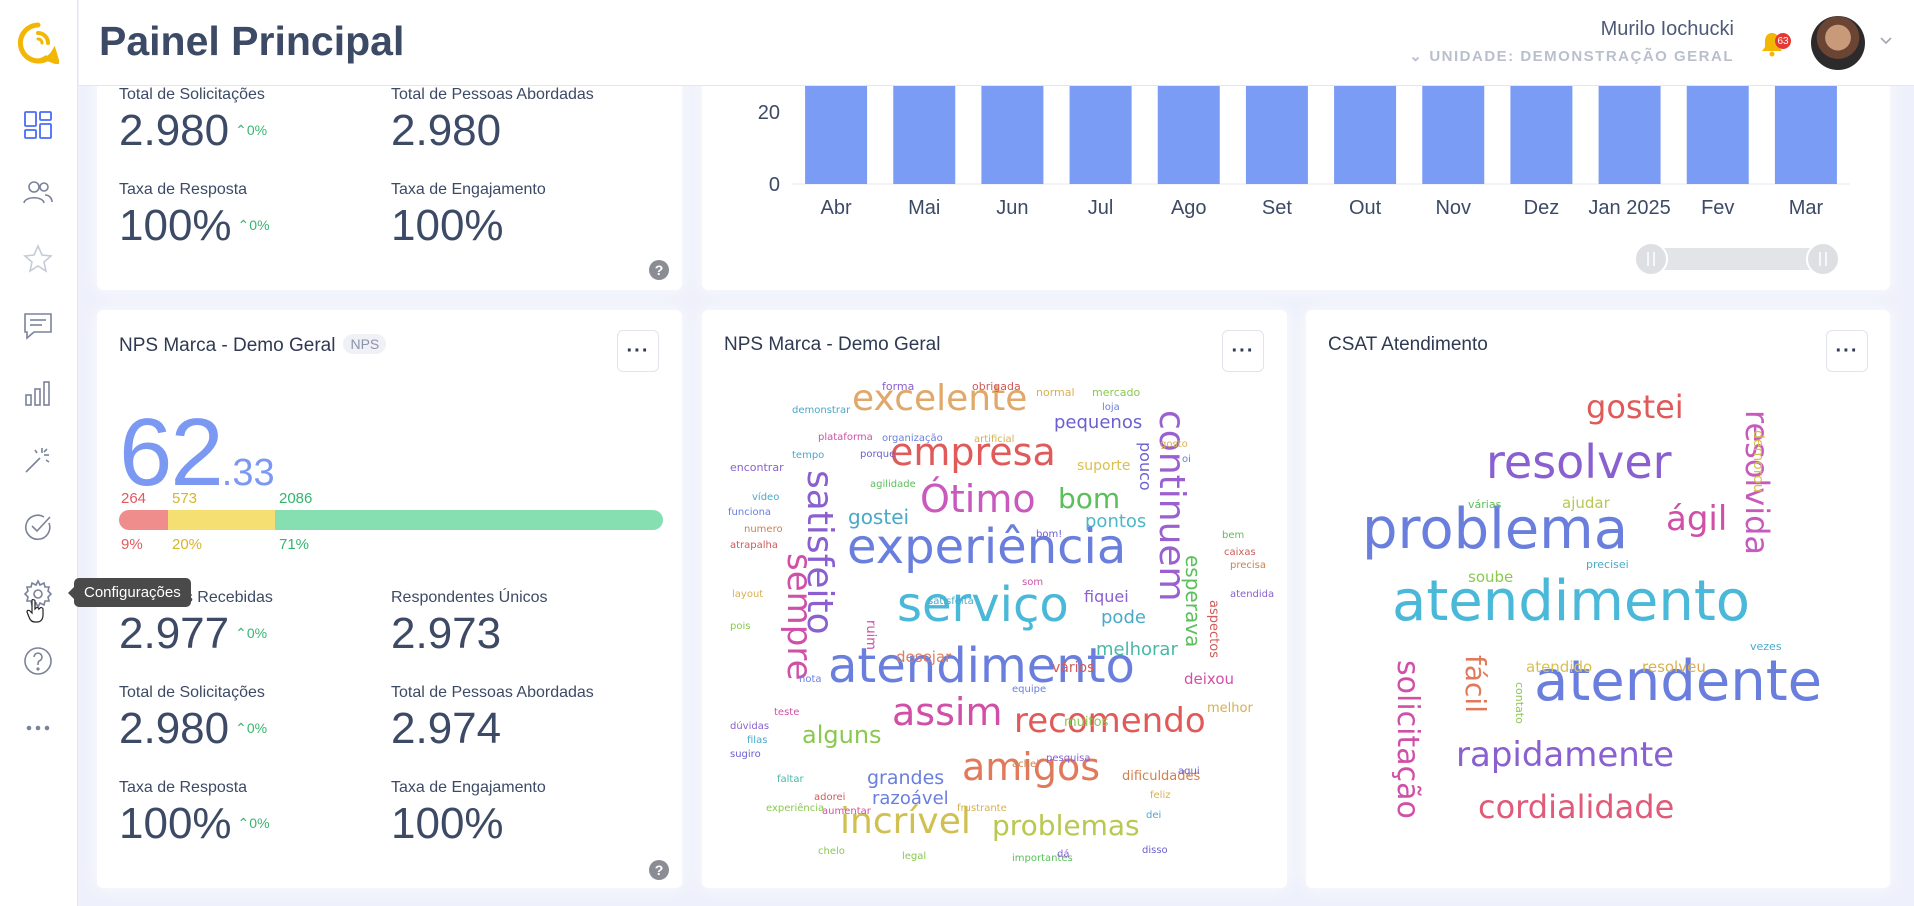 The height and width of the screenshot is (906, 1914). What do you see at coordinates (754, 545) in the screenshot?
I see `word-cloud-word: atrapalha` at bounding box center [754, 545].